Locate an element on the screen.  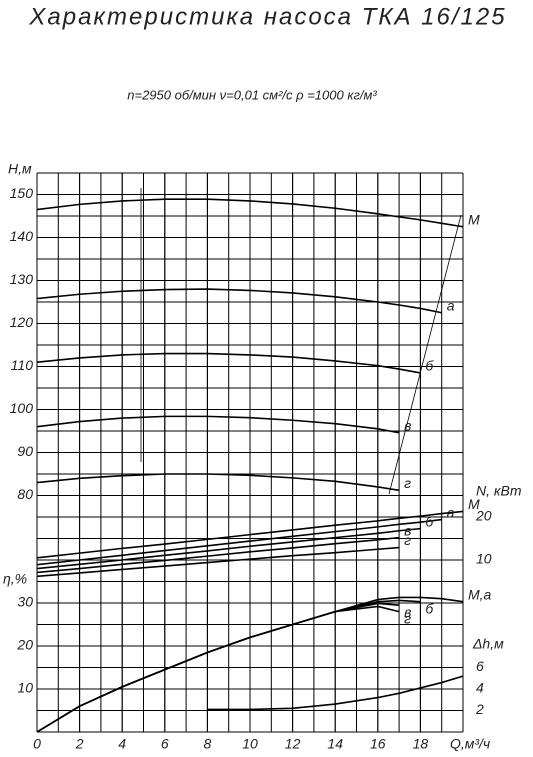
x-tick-label: 12 is located at coordinates (293, 744).